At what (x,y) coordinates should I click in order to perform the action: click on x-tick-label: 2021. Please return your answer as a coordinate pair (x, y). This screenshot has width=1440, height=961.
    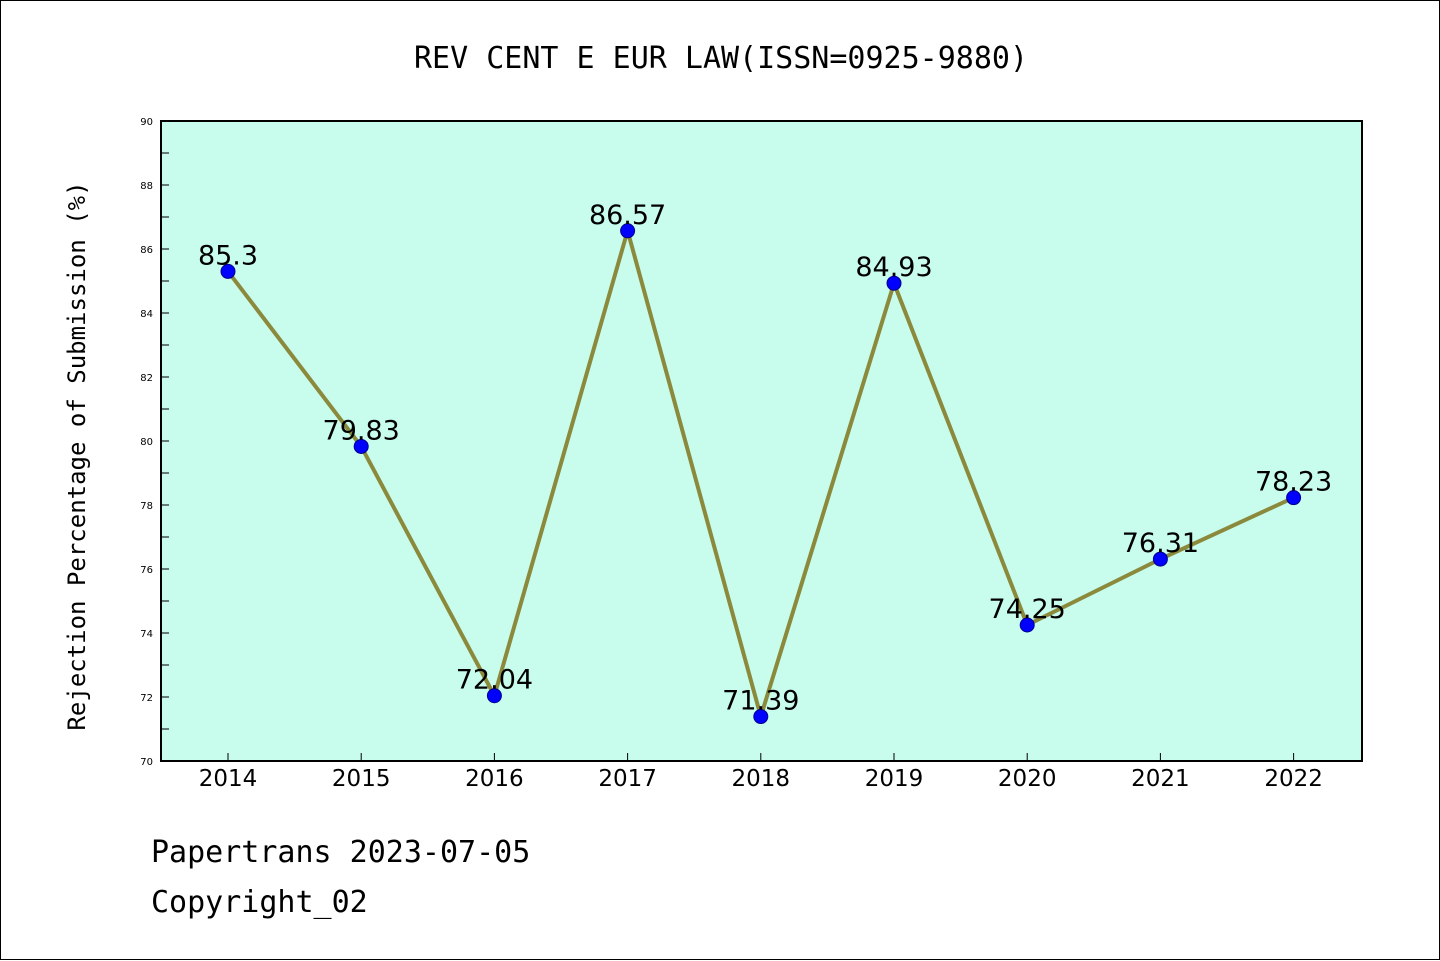
    Looking at the image, I should click on (1160, 779).